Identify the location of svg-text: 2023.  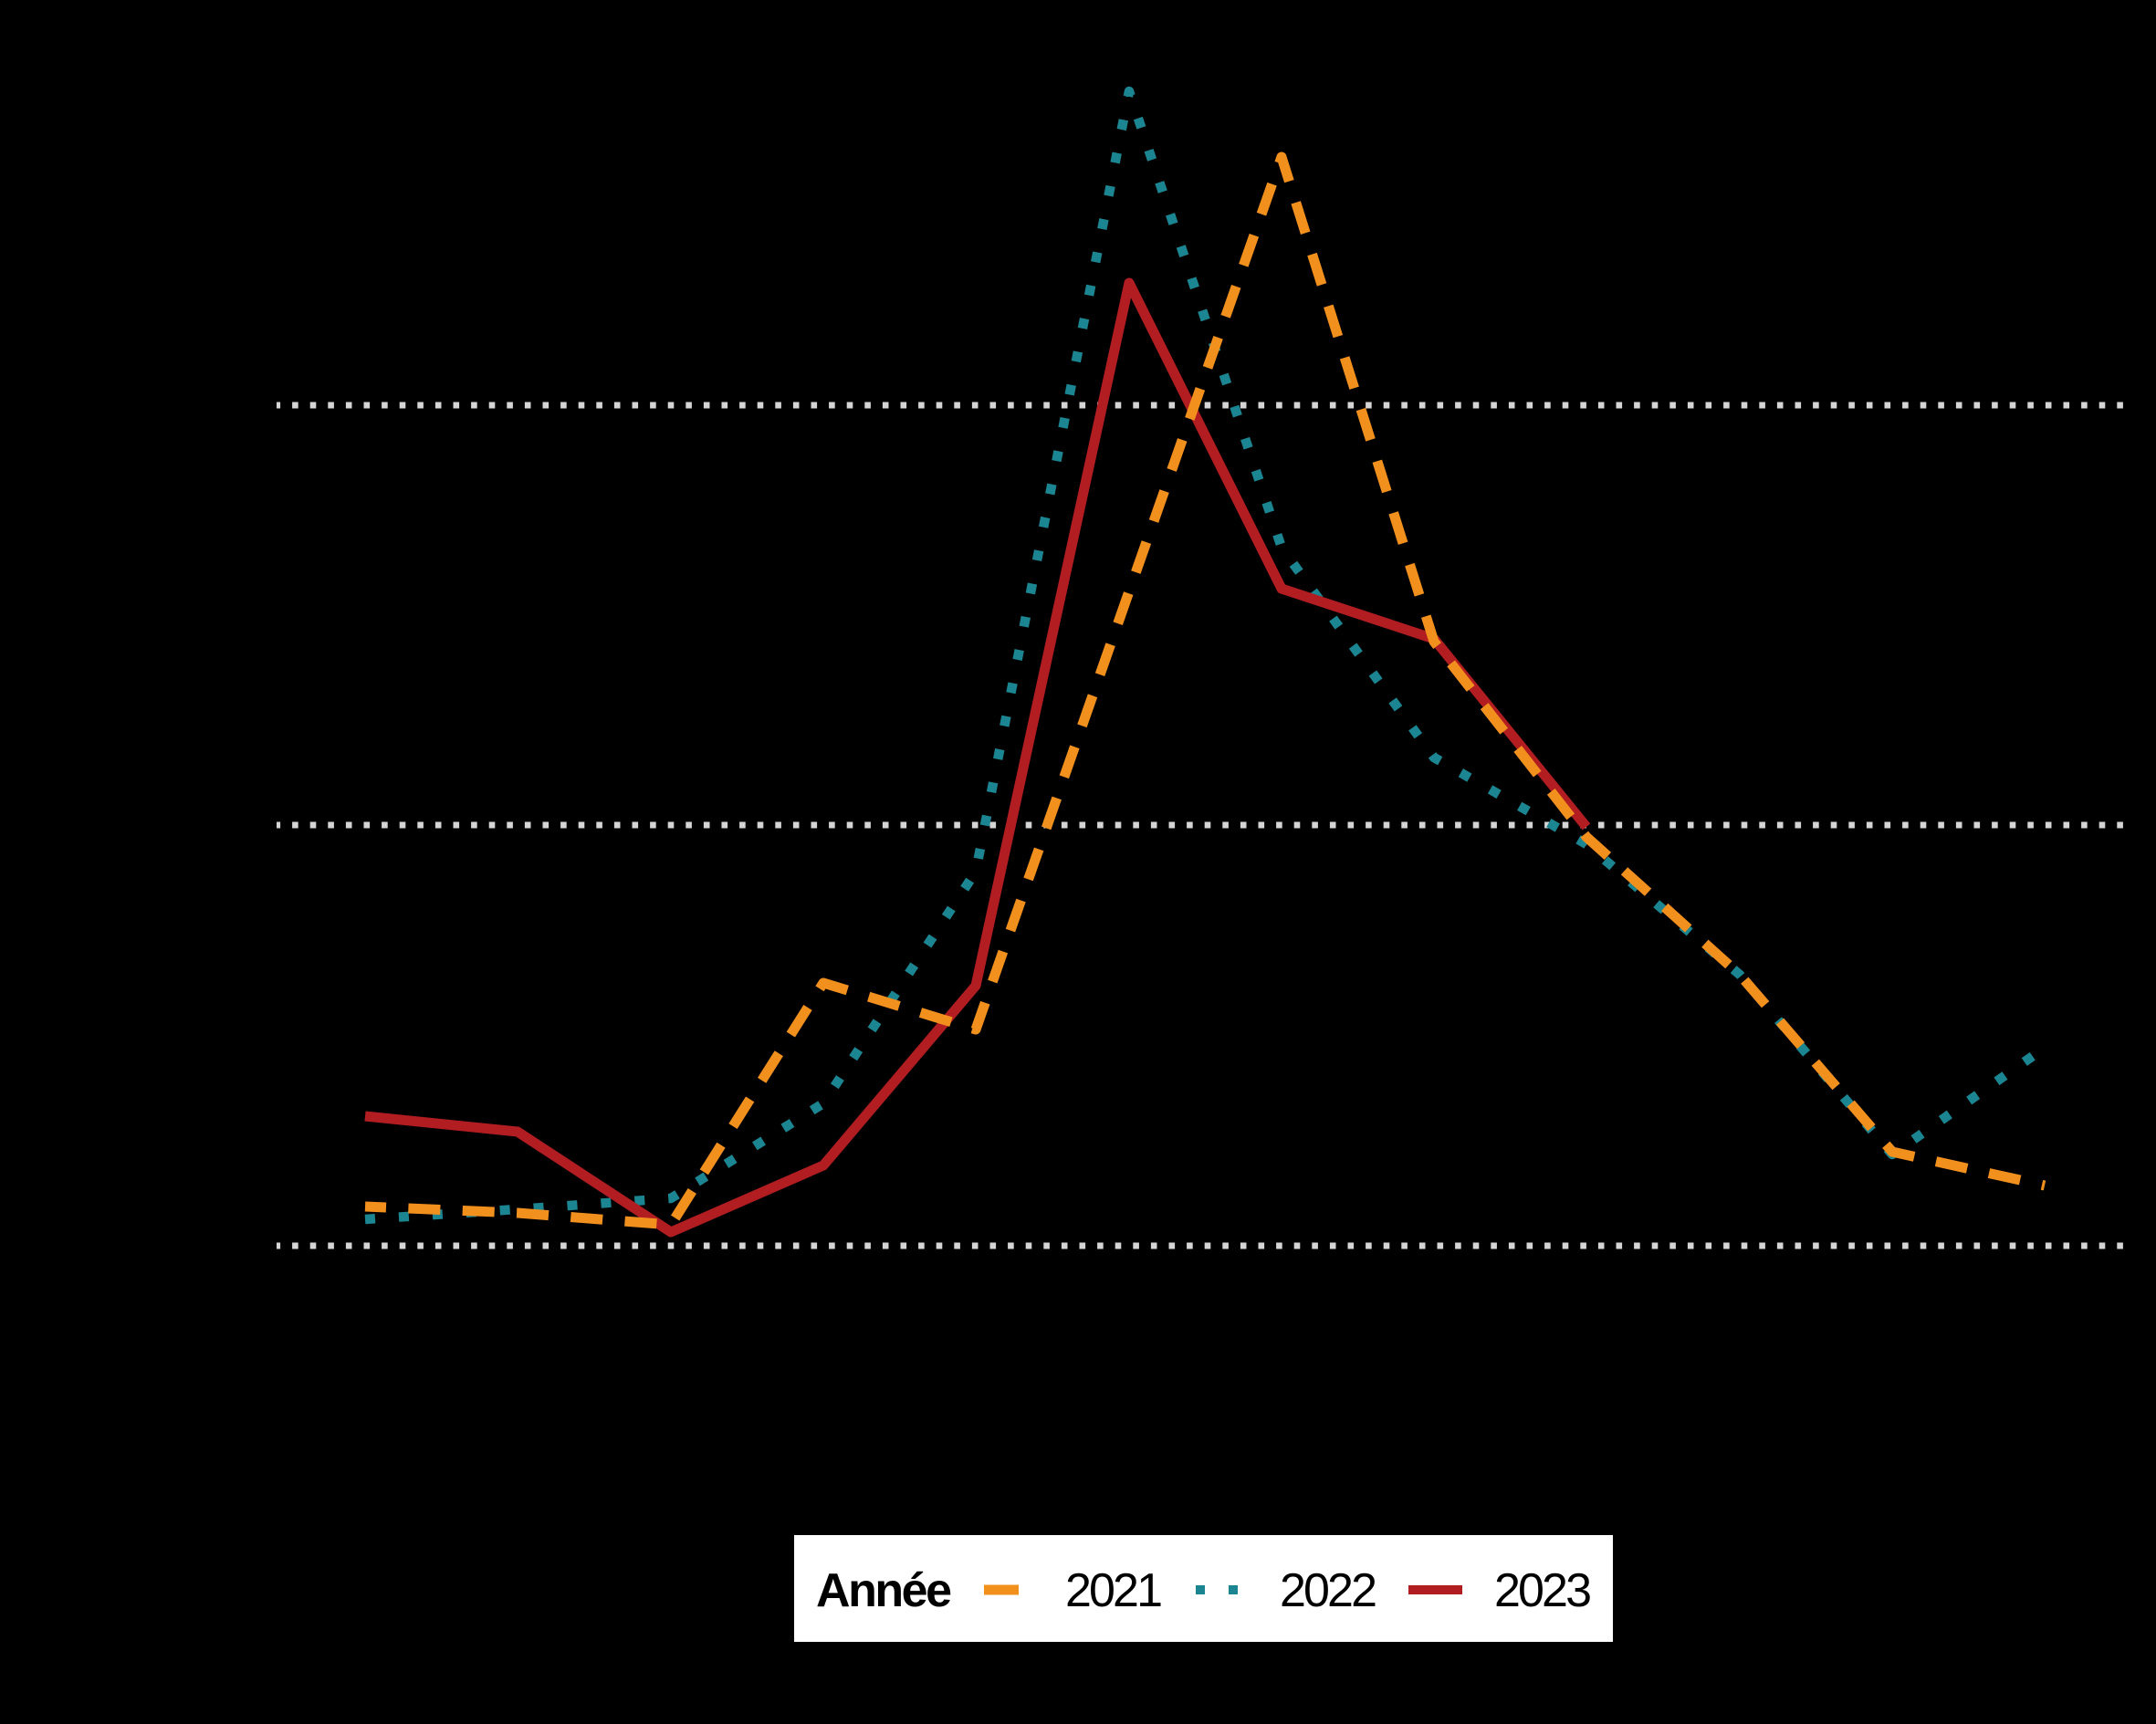
(1543, 1590).